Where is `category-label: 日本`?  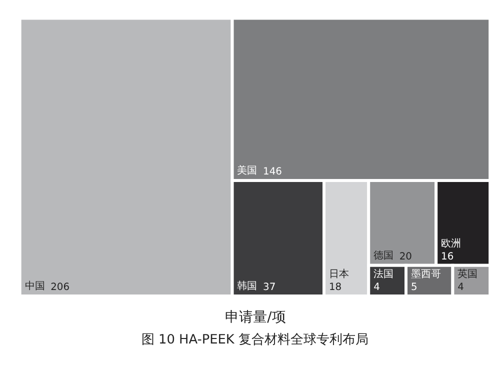
category-label: 日本 is located at coordinates (338, 274).